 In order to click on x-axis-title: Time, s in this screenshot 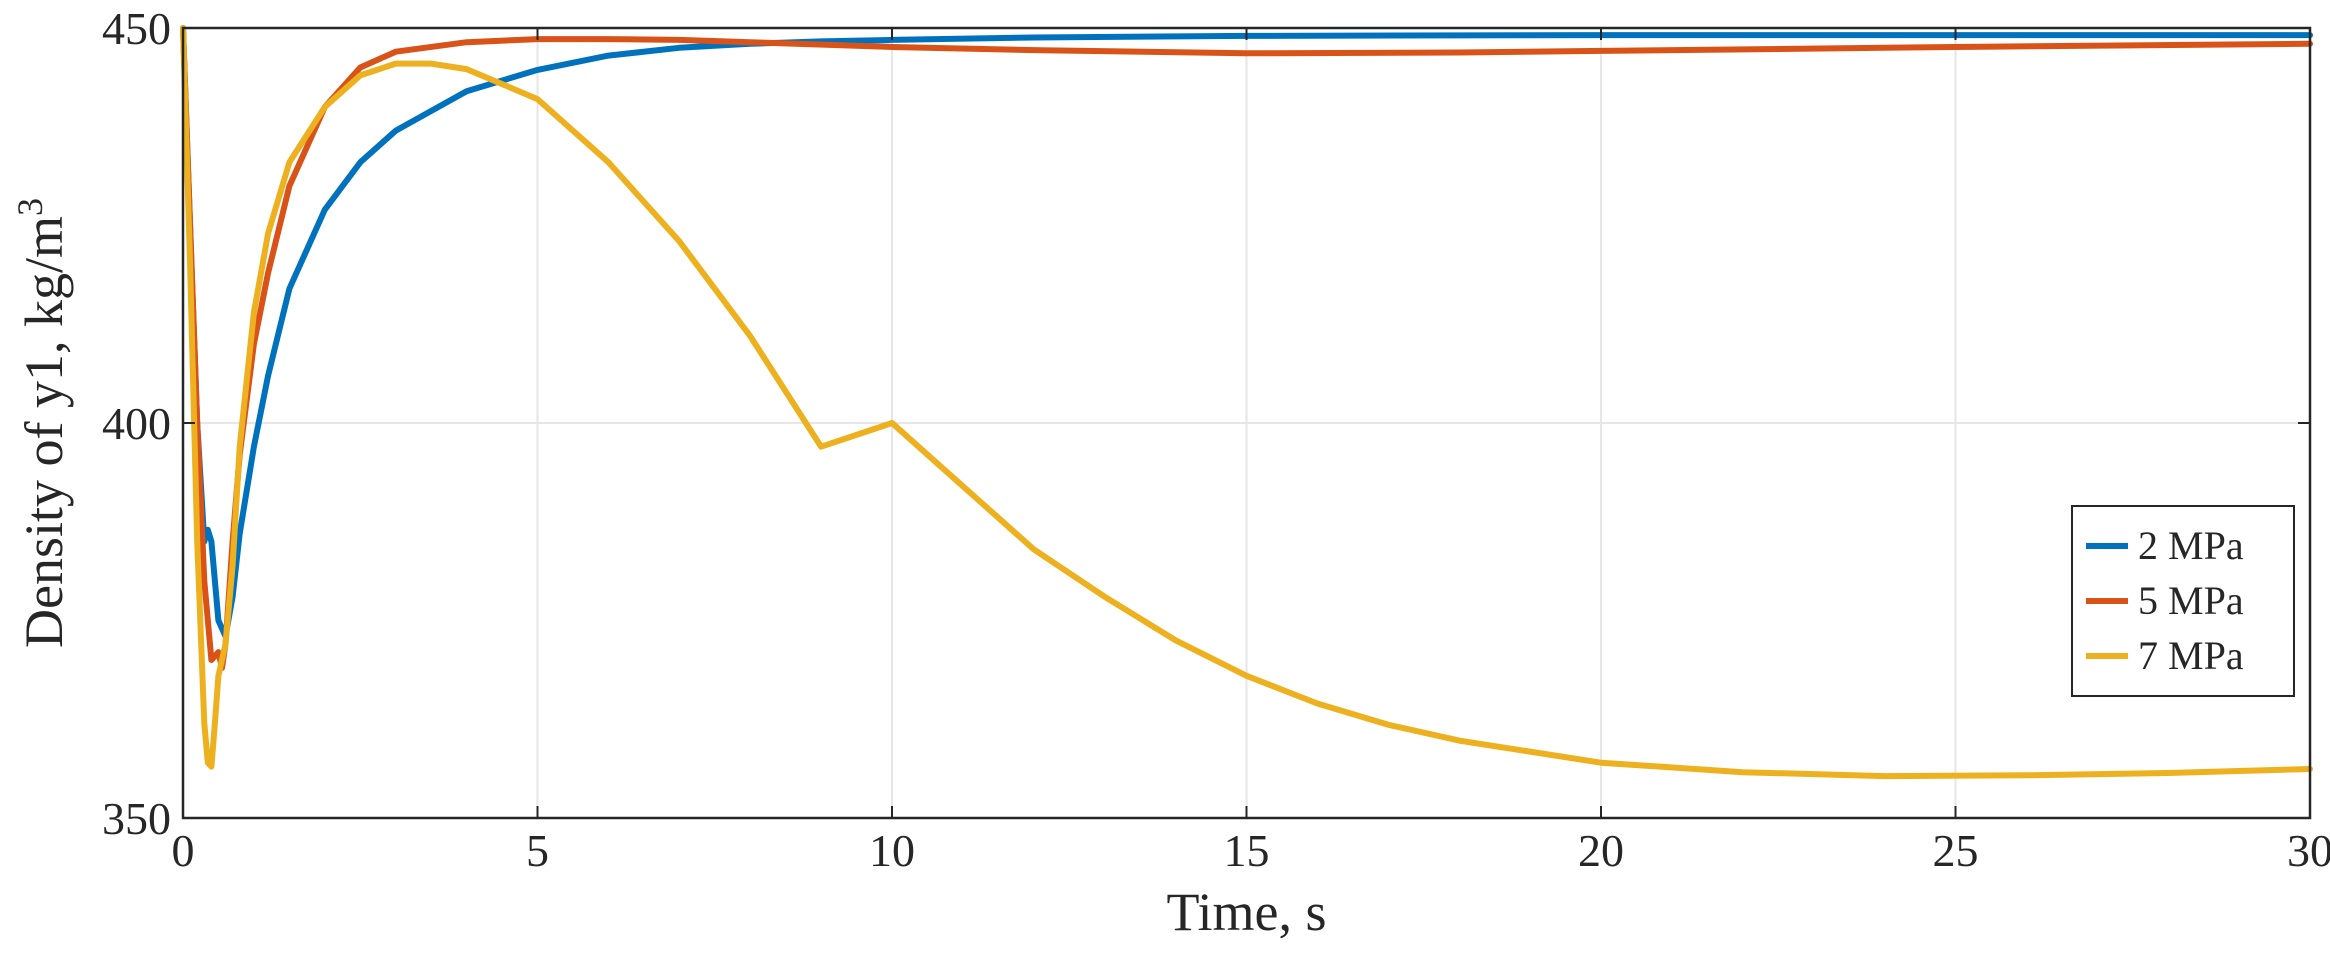, I will do `click(1246, 912)`.